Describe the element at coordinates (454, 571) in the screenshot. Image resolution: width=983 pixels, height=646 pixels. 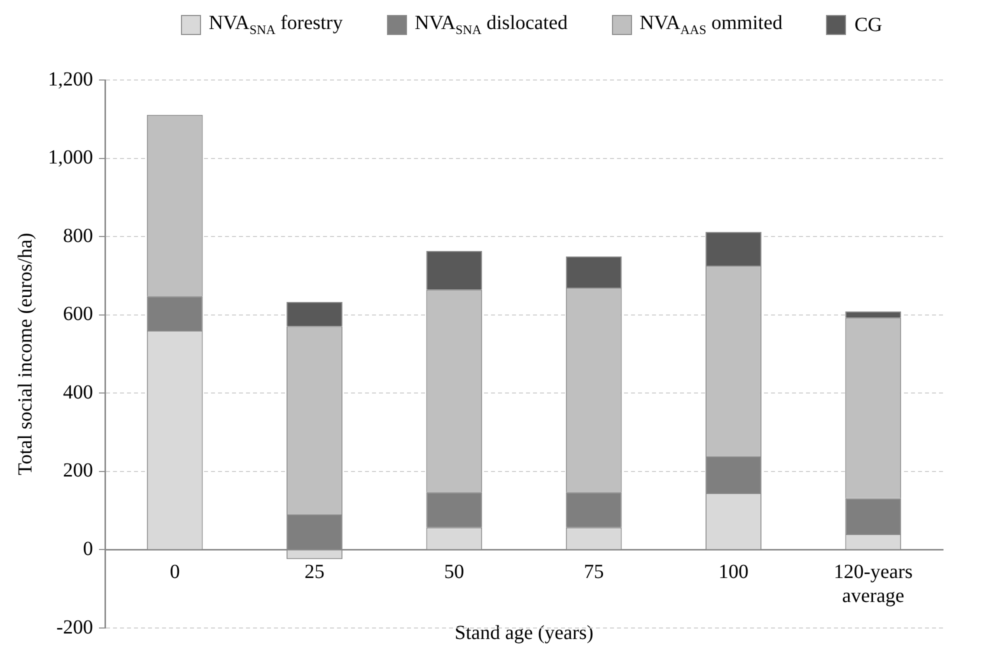
I see `x-tick-label: 50` at that location.